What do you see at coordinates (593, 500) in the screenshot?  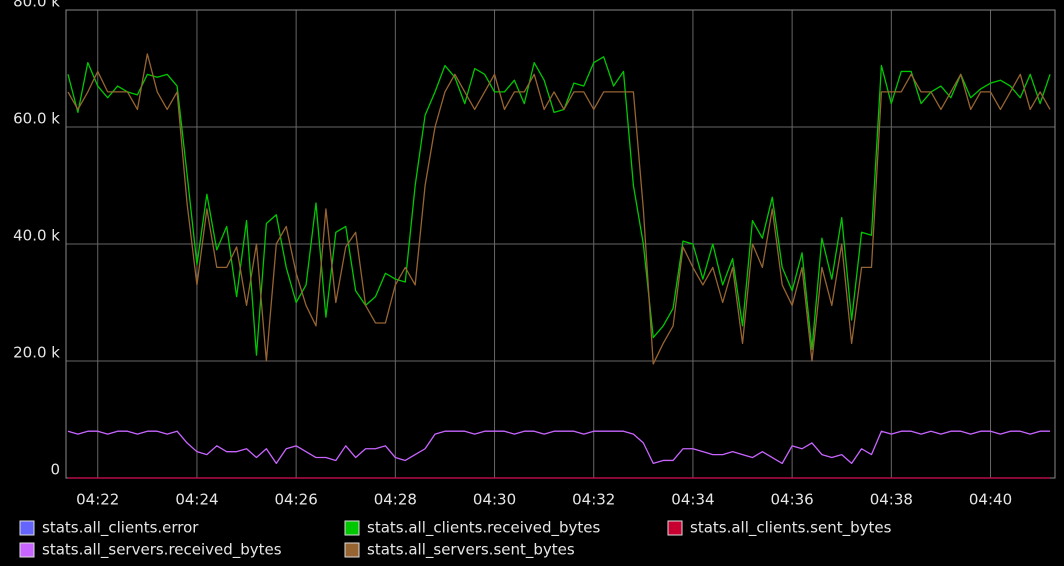 I see `x-tick-label: 04:32` at bounding box center [593, 500].